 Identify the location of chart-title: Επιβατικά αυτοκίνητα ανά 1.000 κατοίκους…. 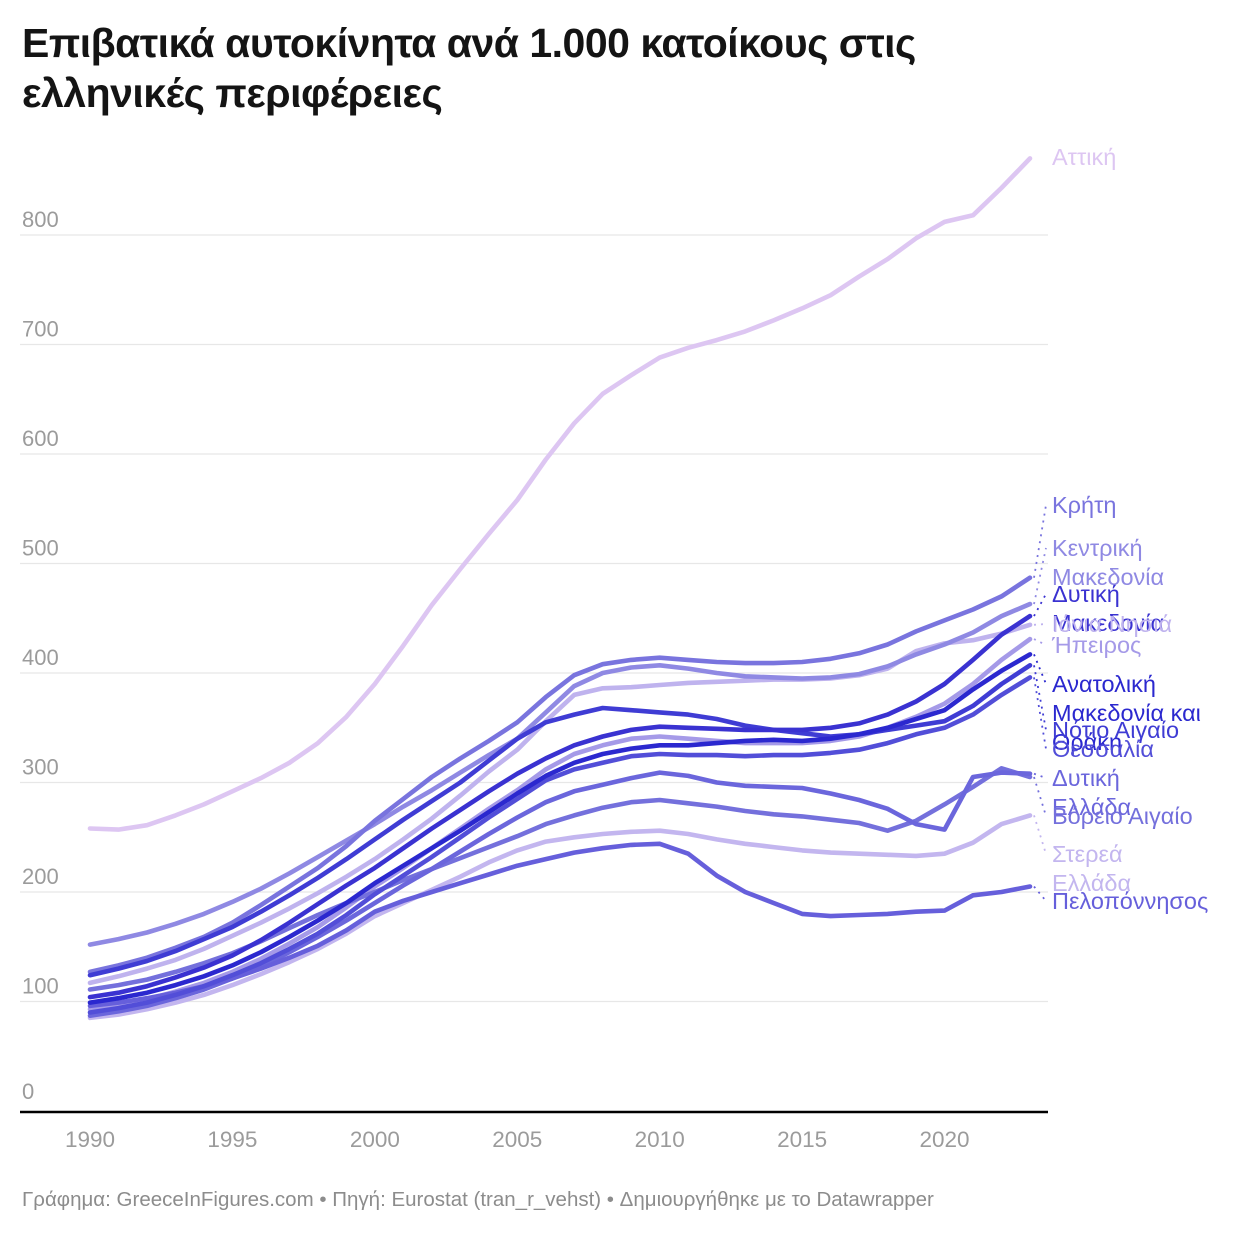
(469, 68).